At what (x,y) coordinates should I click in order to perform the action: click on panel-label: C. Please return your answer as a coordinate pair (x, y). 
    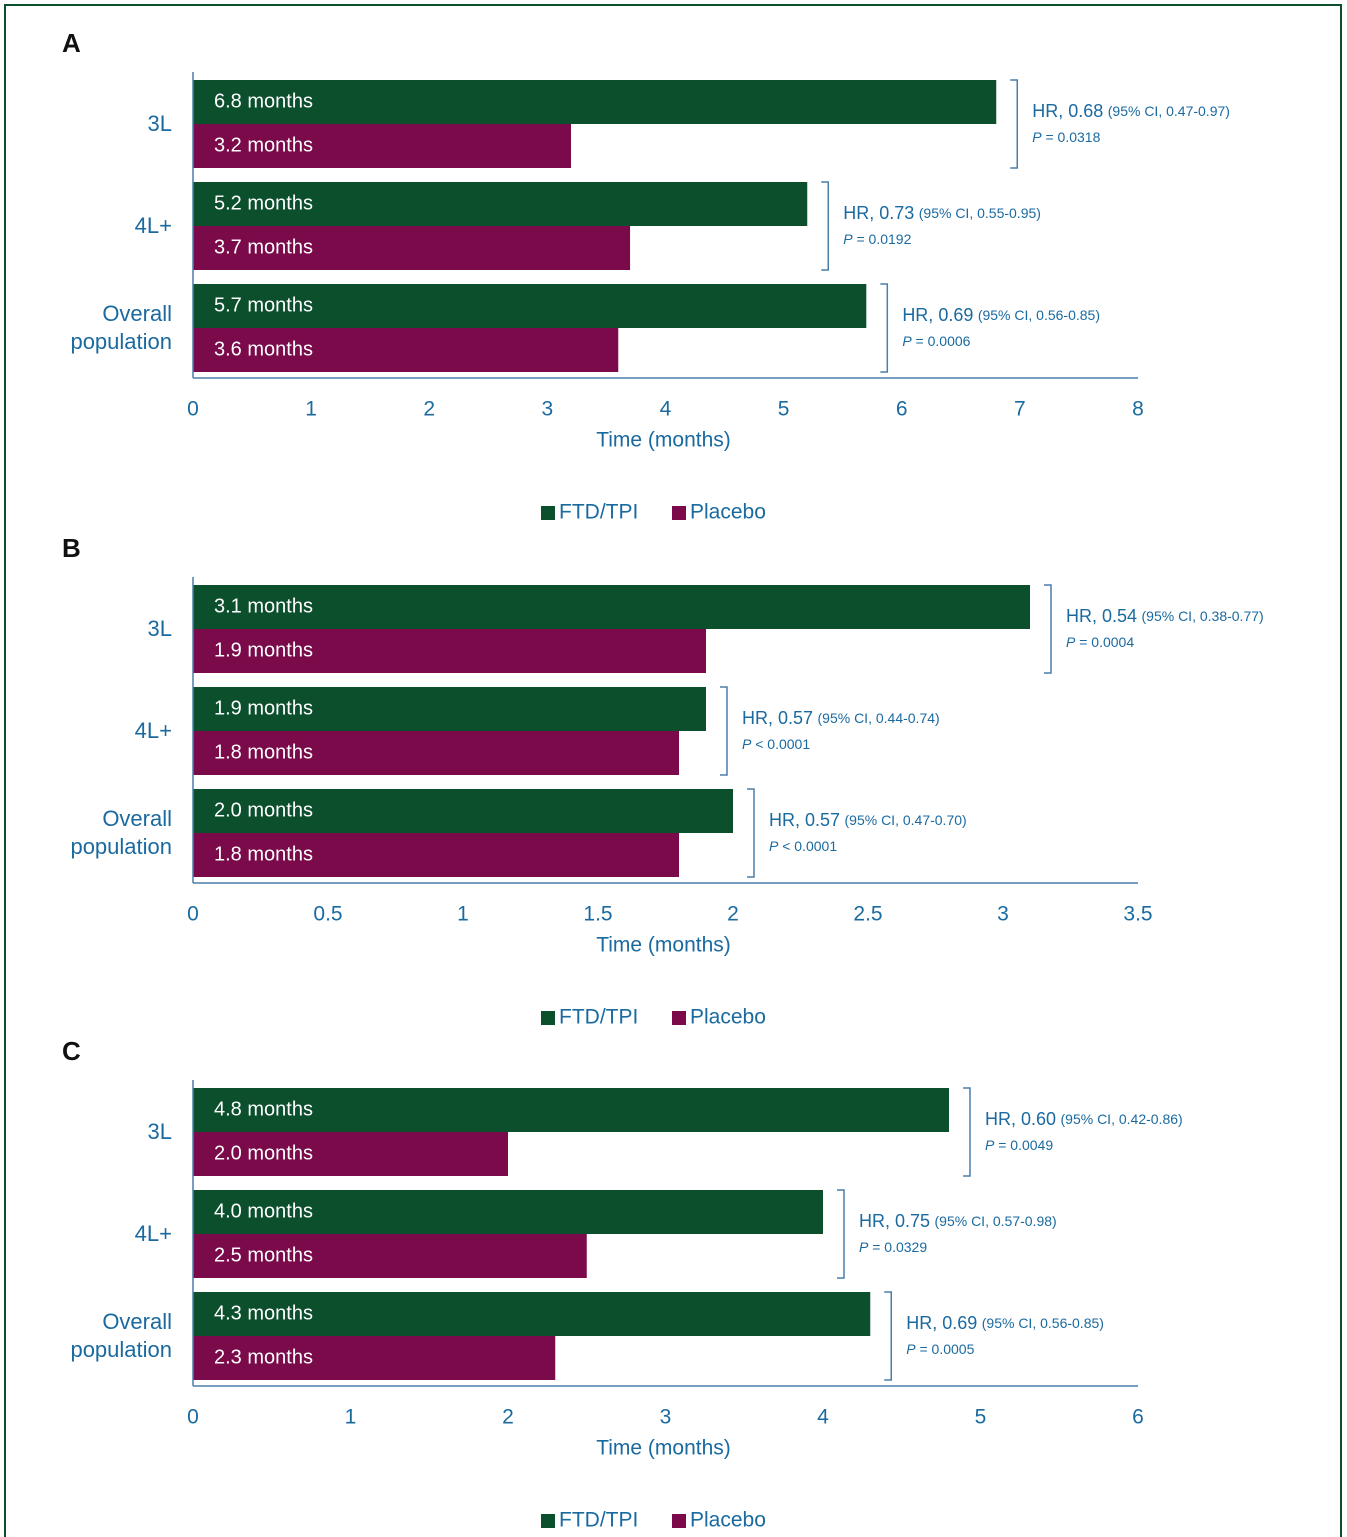
    Looking at the image, I should click on (71, 1051).